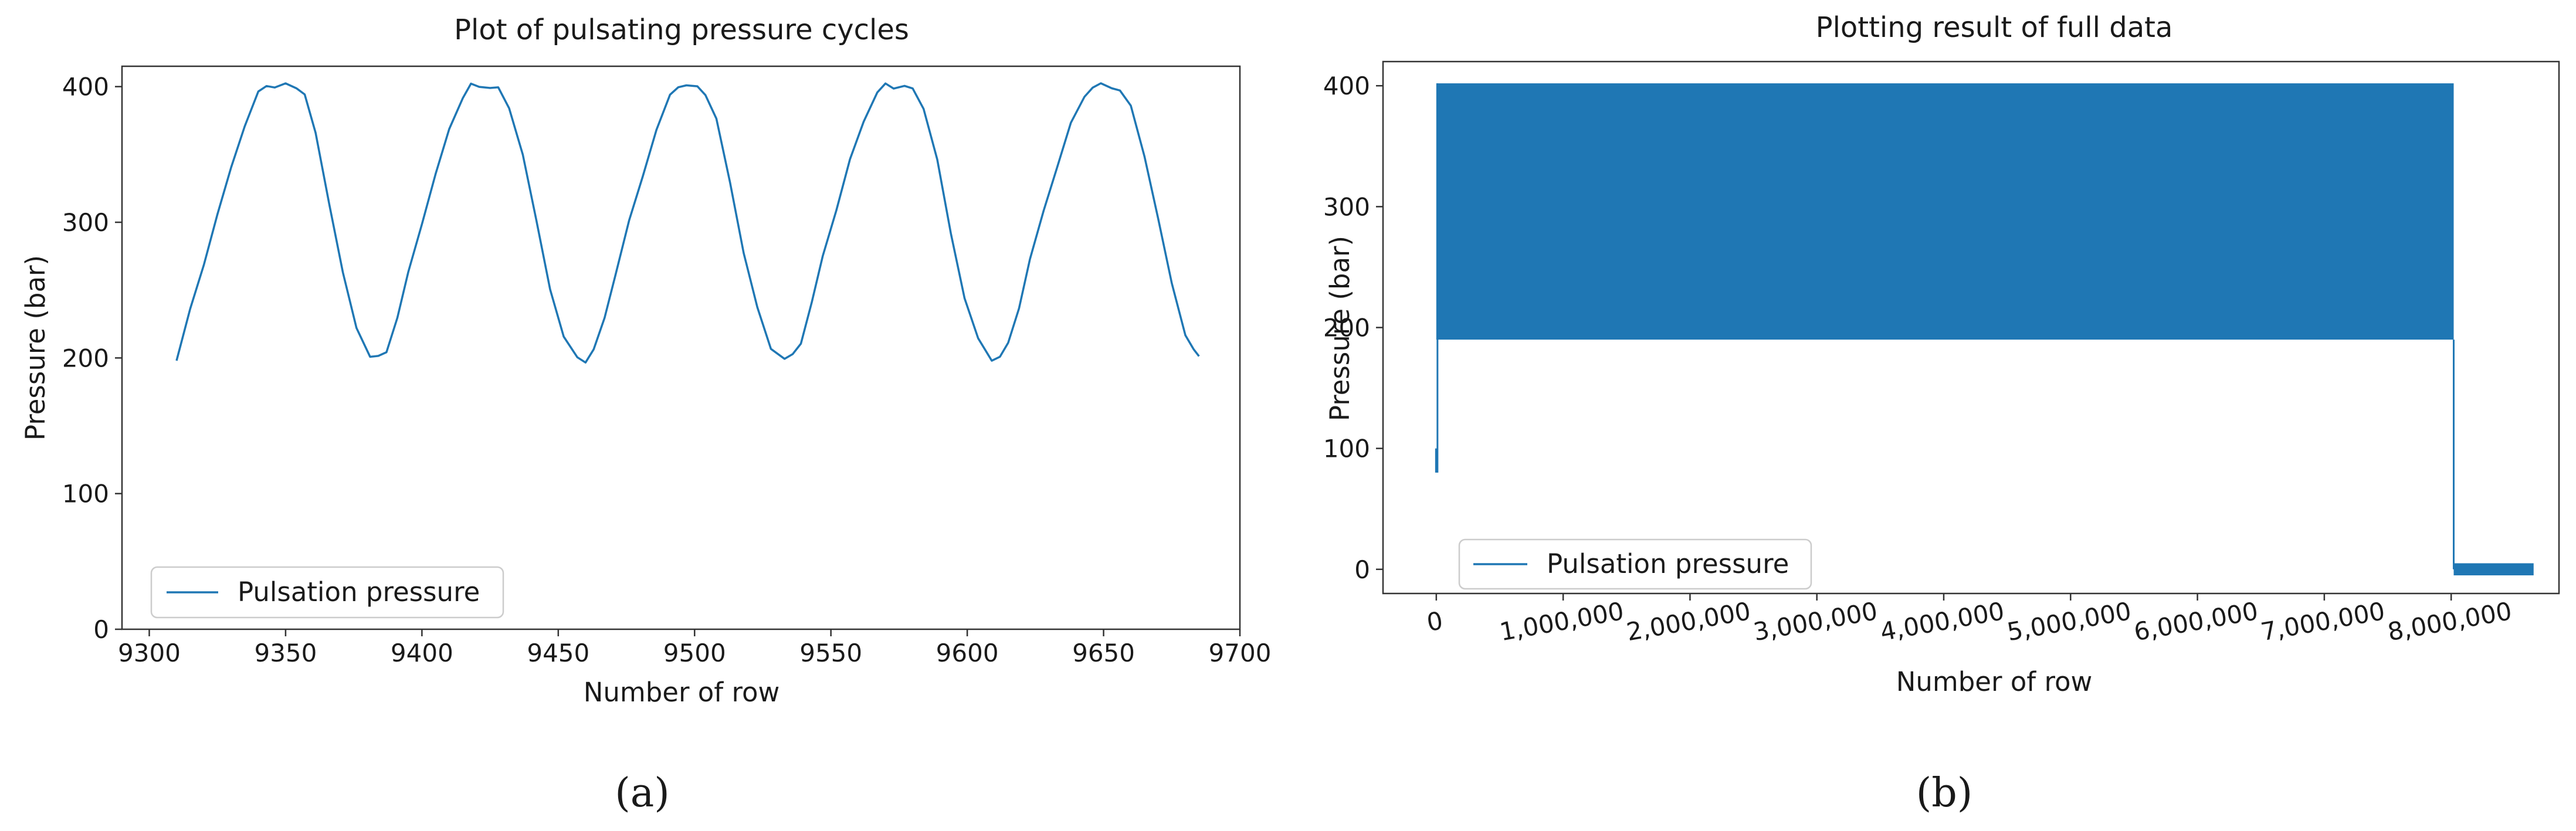 The width and height of the screenshot is (2576, 831). I want to click on chart-a-y-tick-label: 100, so click(86, 494).